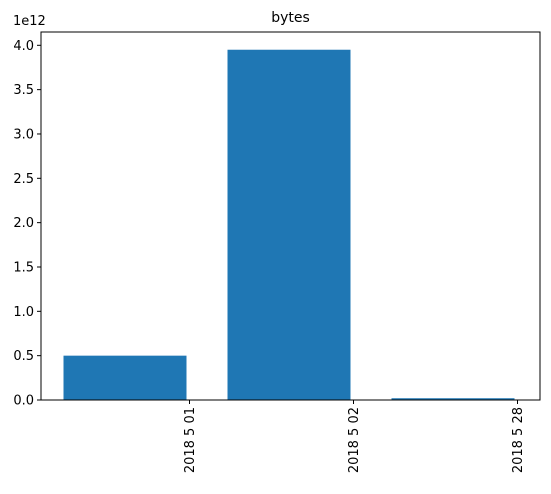  Describe the element at coordinates (190, 440) in the screenshot. I see `x-tick-label: 2018 5 01` at that location.